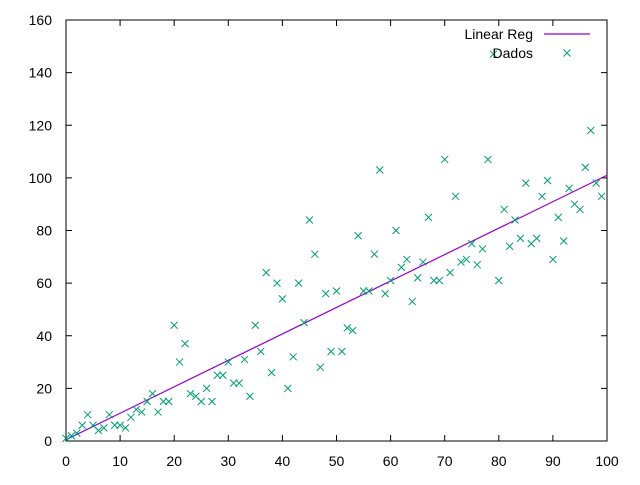 The image size is (640, 485). Describe the element at coordinates (553, 461) in the screenshot. I see `x-tick-label: 90` at that location.